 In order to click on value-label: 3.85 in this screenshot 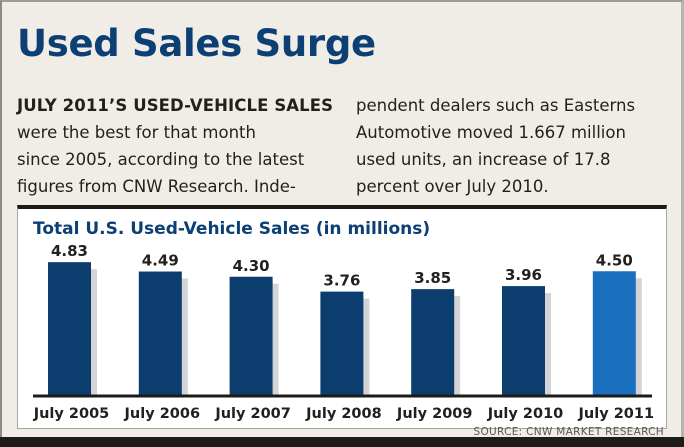, I will do `click(432, 278)`.